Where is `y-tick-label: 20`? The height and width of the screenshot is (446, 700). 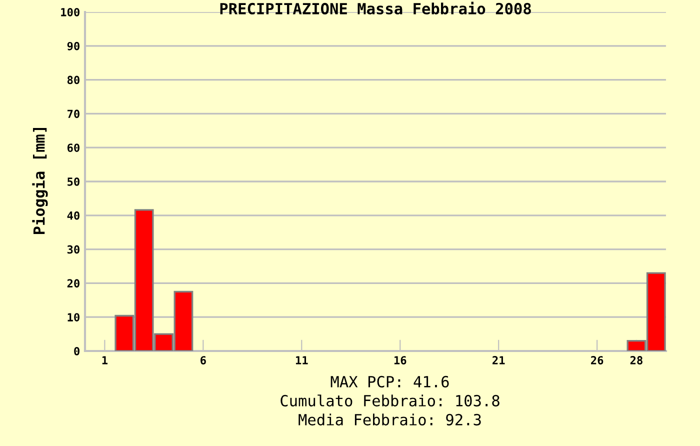
y-tick-label: 20 is located at coordinates (73, 283).